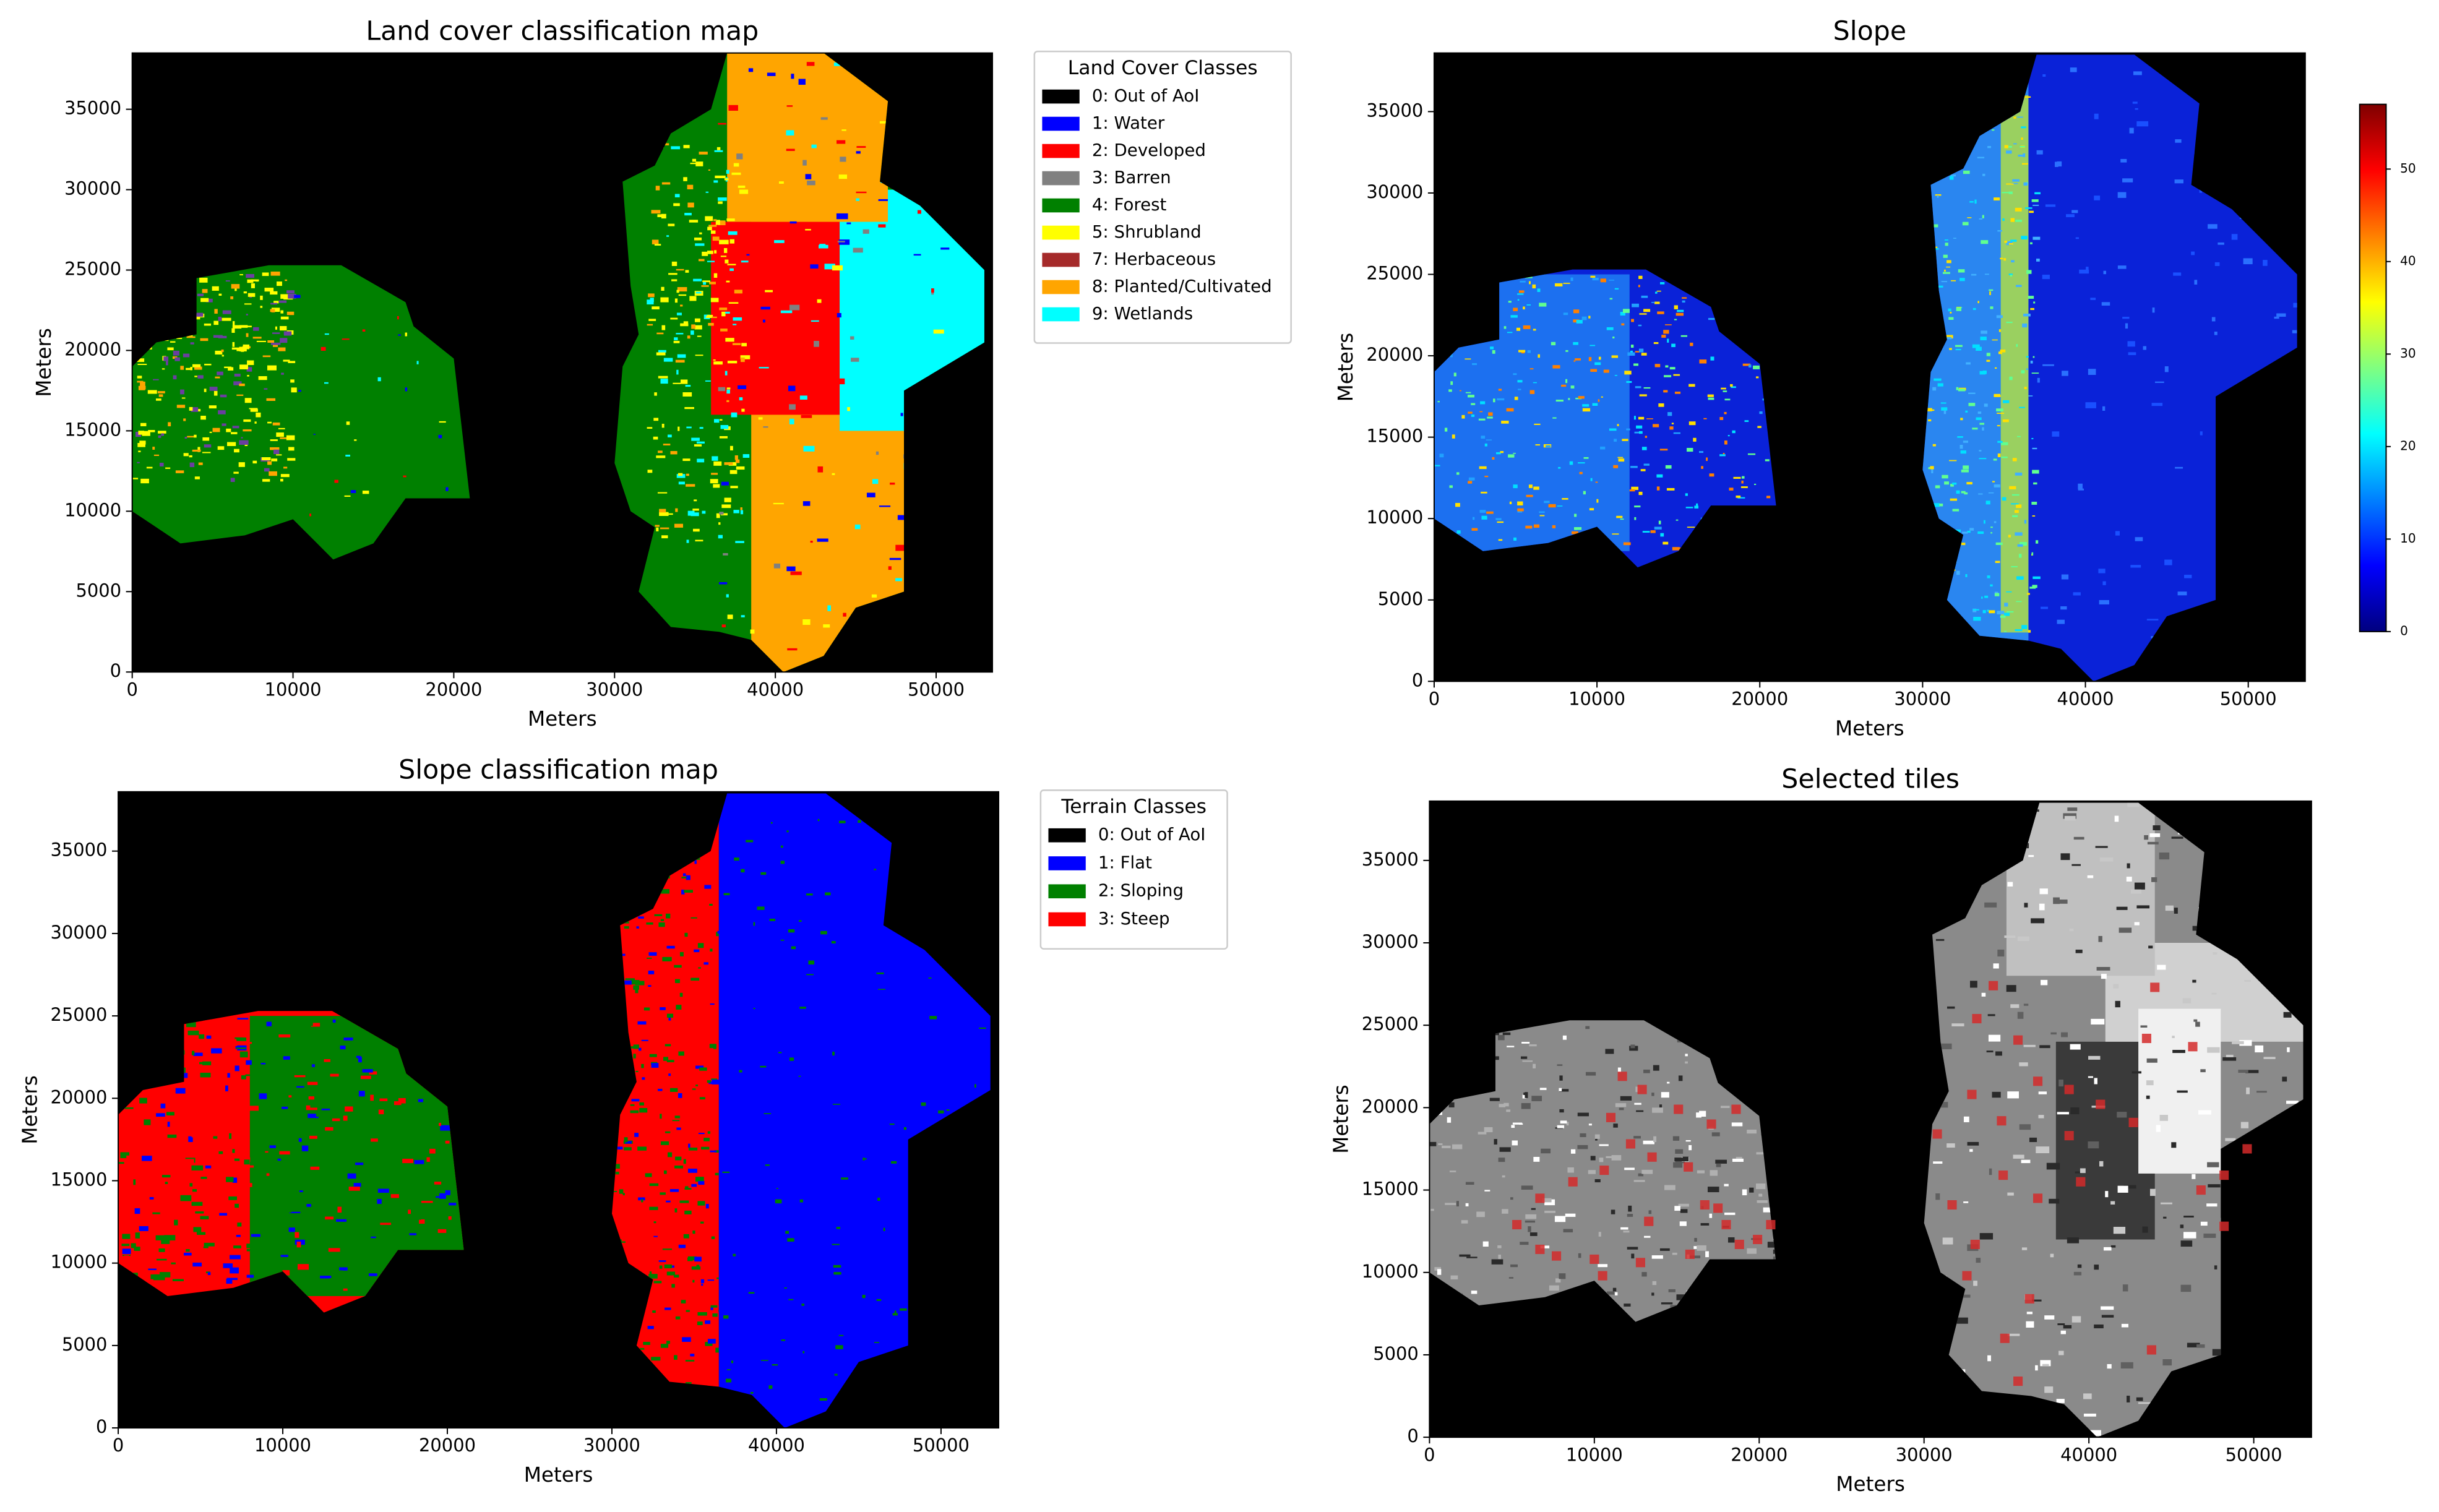  What do you see at coordinates (2408, 445) in the screenshot?
I see `colorbar-tick-label: 20` at bounding box center [2408, 445].